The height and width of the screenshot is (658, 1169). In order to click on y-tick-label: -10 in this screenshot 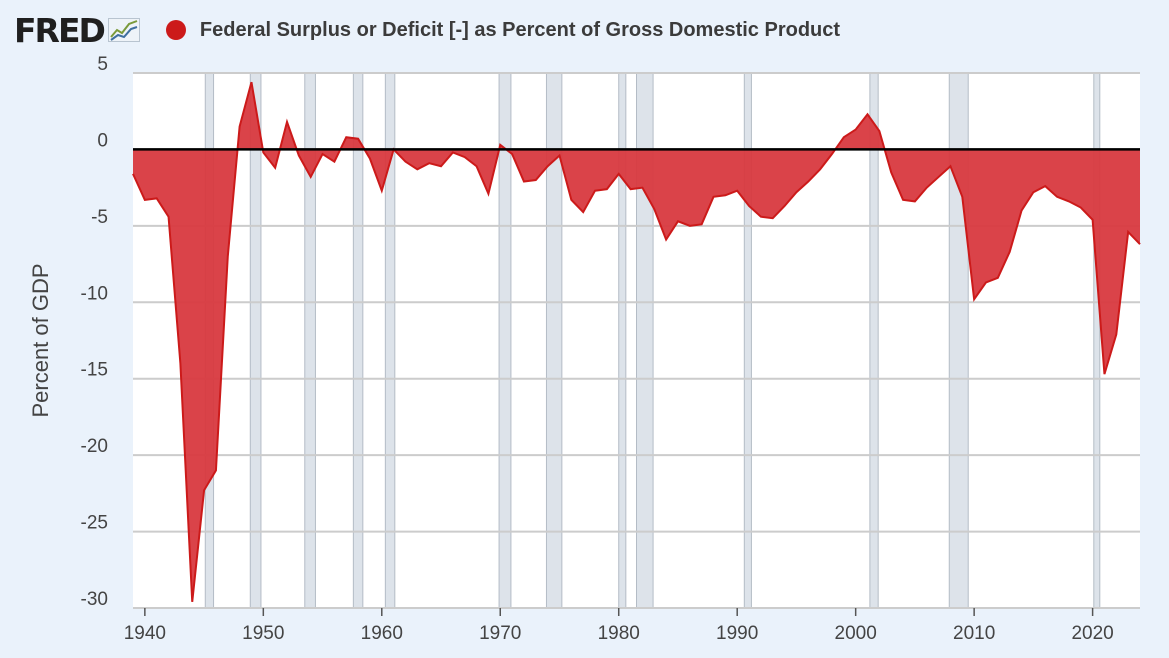, I will do `click(94, 293)`.